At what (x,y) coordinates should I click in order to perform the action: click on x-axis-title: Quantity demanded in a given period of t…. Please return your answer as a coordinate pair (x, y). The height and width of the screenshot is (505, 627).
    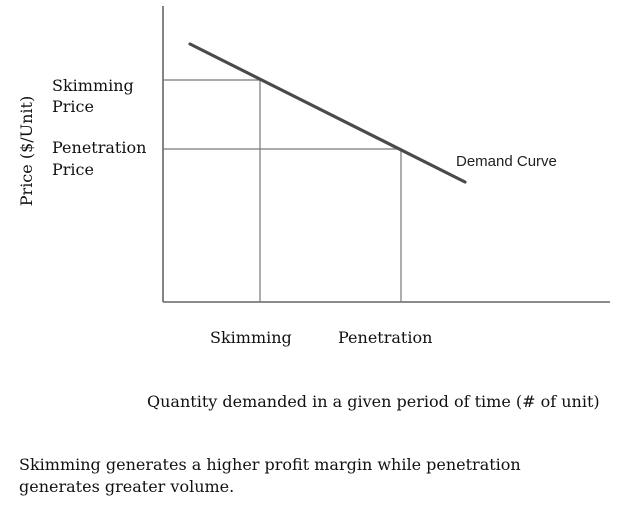
    Looking at the image, I should click on (373, 401).